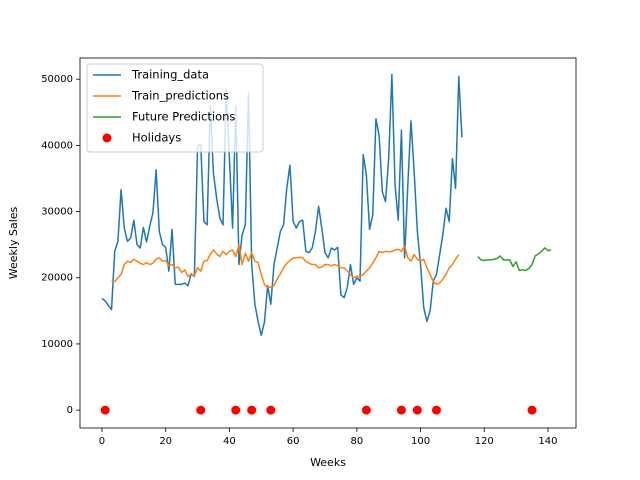 The width and height of the screenshot is (640, 480). I want to click on x-tick-label: 100, so click(420, 441).